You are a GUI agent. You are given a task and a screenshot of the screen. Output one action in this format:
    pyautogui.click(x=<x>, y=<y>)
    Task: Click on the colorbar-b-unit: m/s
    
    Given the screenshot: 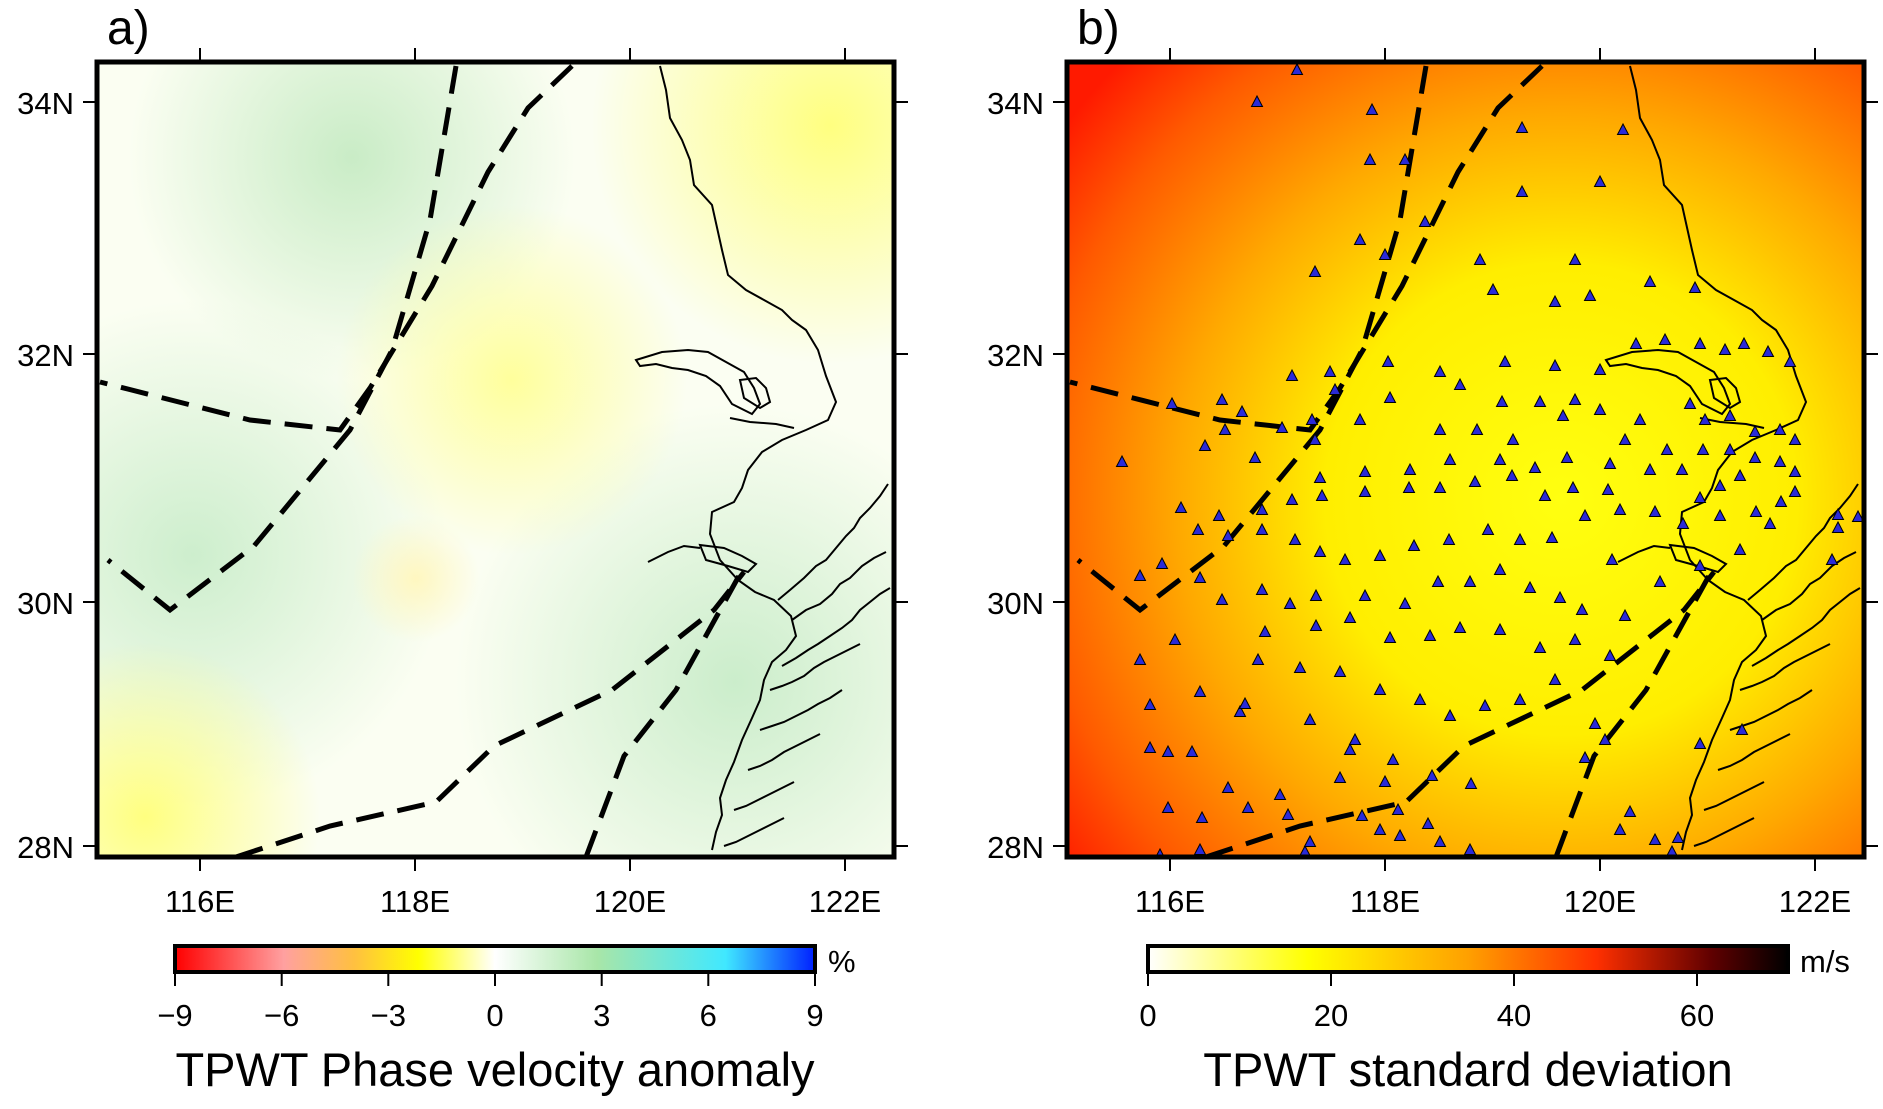 What is the action you would take?
    pyautogui.click(x=1825, y=961)
    